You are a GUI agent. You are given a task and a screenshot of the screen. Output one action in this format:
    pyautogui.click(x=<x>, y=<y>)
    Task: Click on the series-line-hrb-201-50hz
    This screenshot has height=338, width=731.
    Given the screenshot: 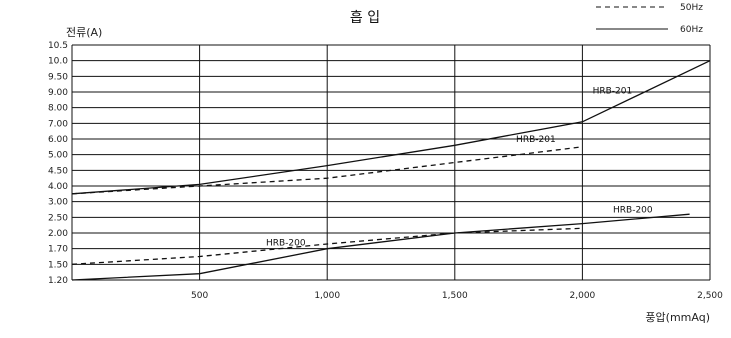 What is the action you would take?
    pyautogui.click(x=327, y=170)
    